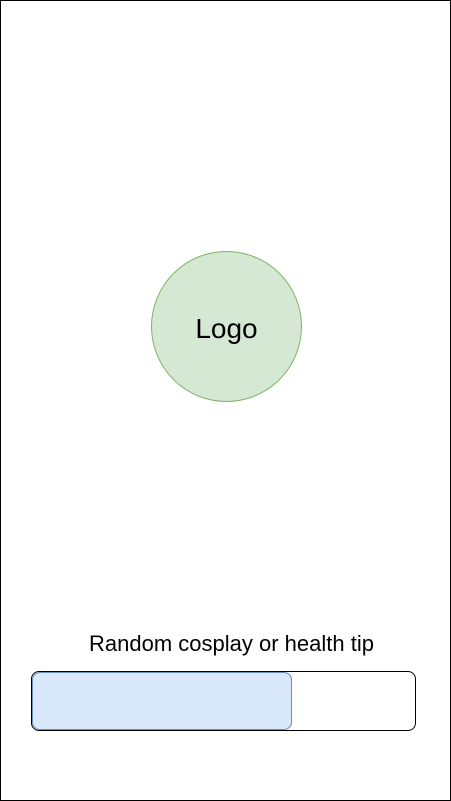  What do you see at coordinates (162, 701) in the screenshot?
I see `loading-progress-fill` at bounding box center [162, 701].